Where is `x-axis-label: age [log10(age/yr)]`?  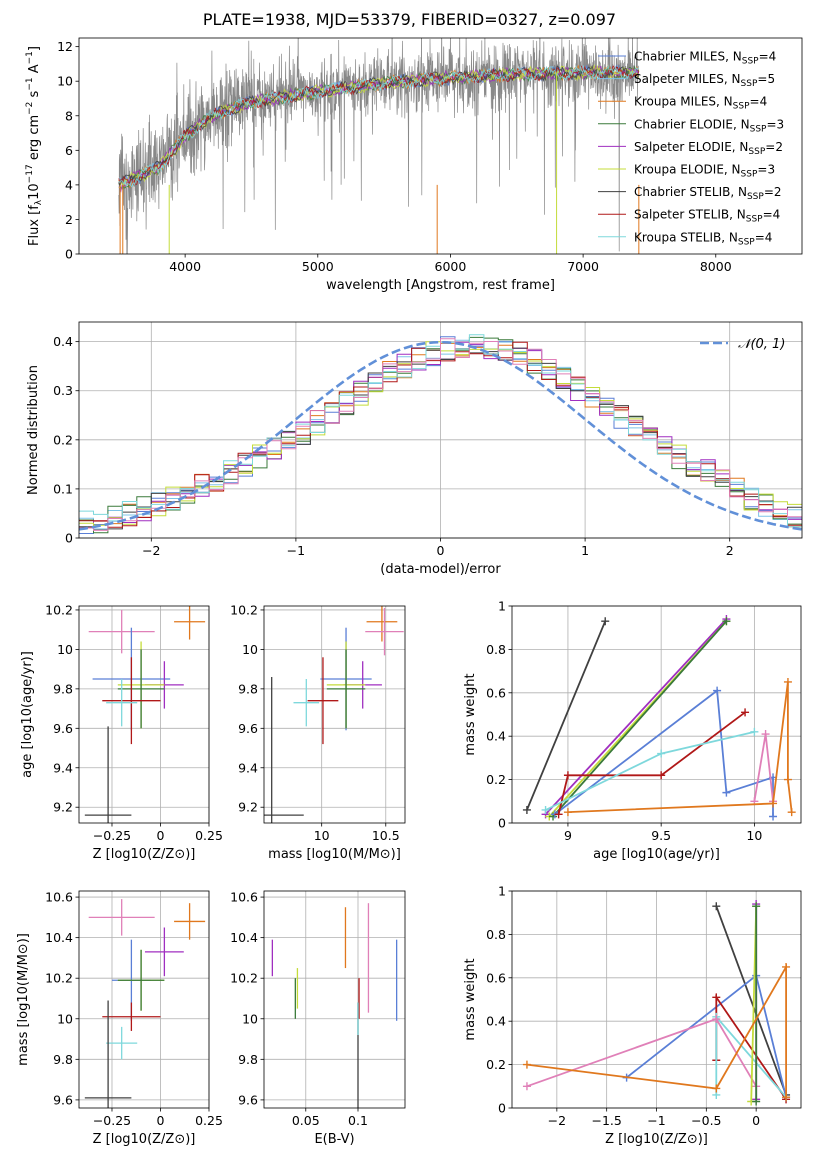 x-axis-label: age [log10(age/yr)] is located at coordinates (656, 854).